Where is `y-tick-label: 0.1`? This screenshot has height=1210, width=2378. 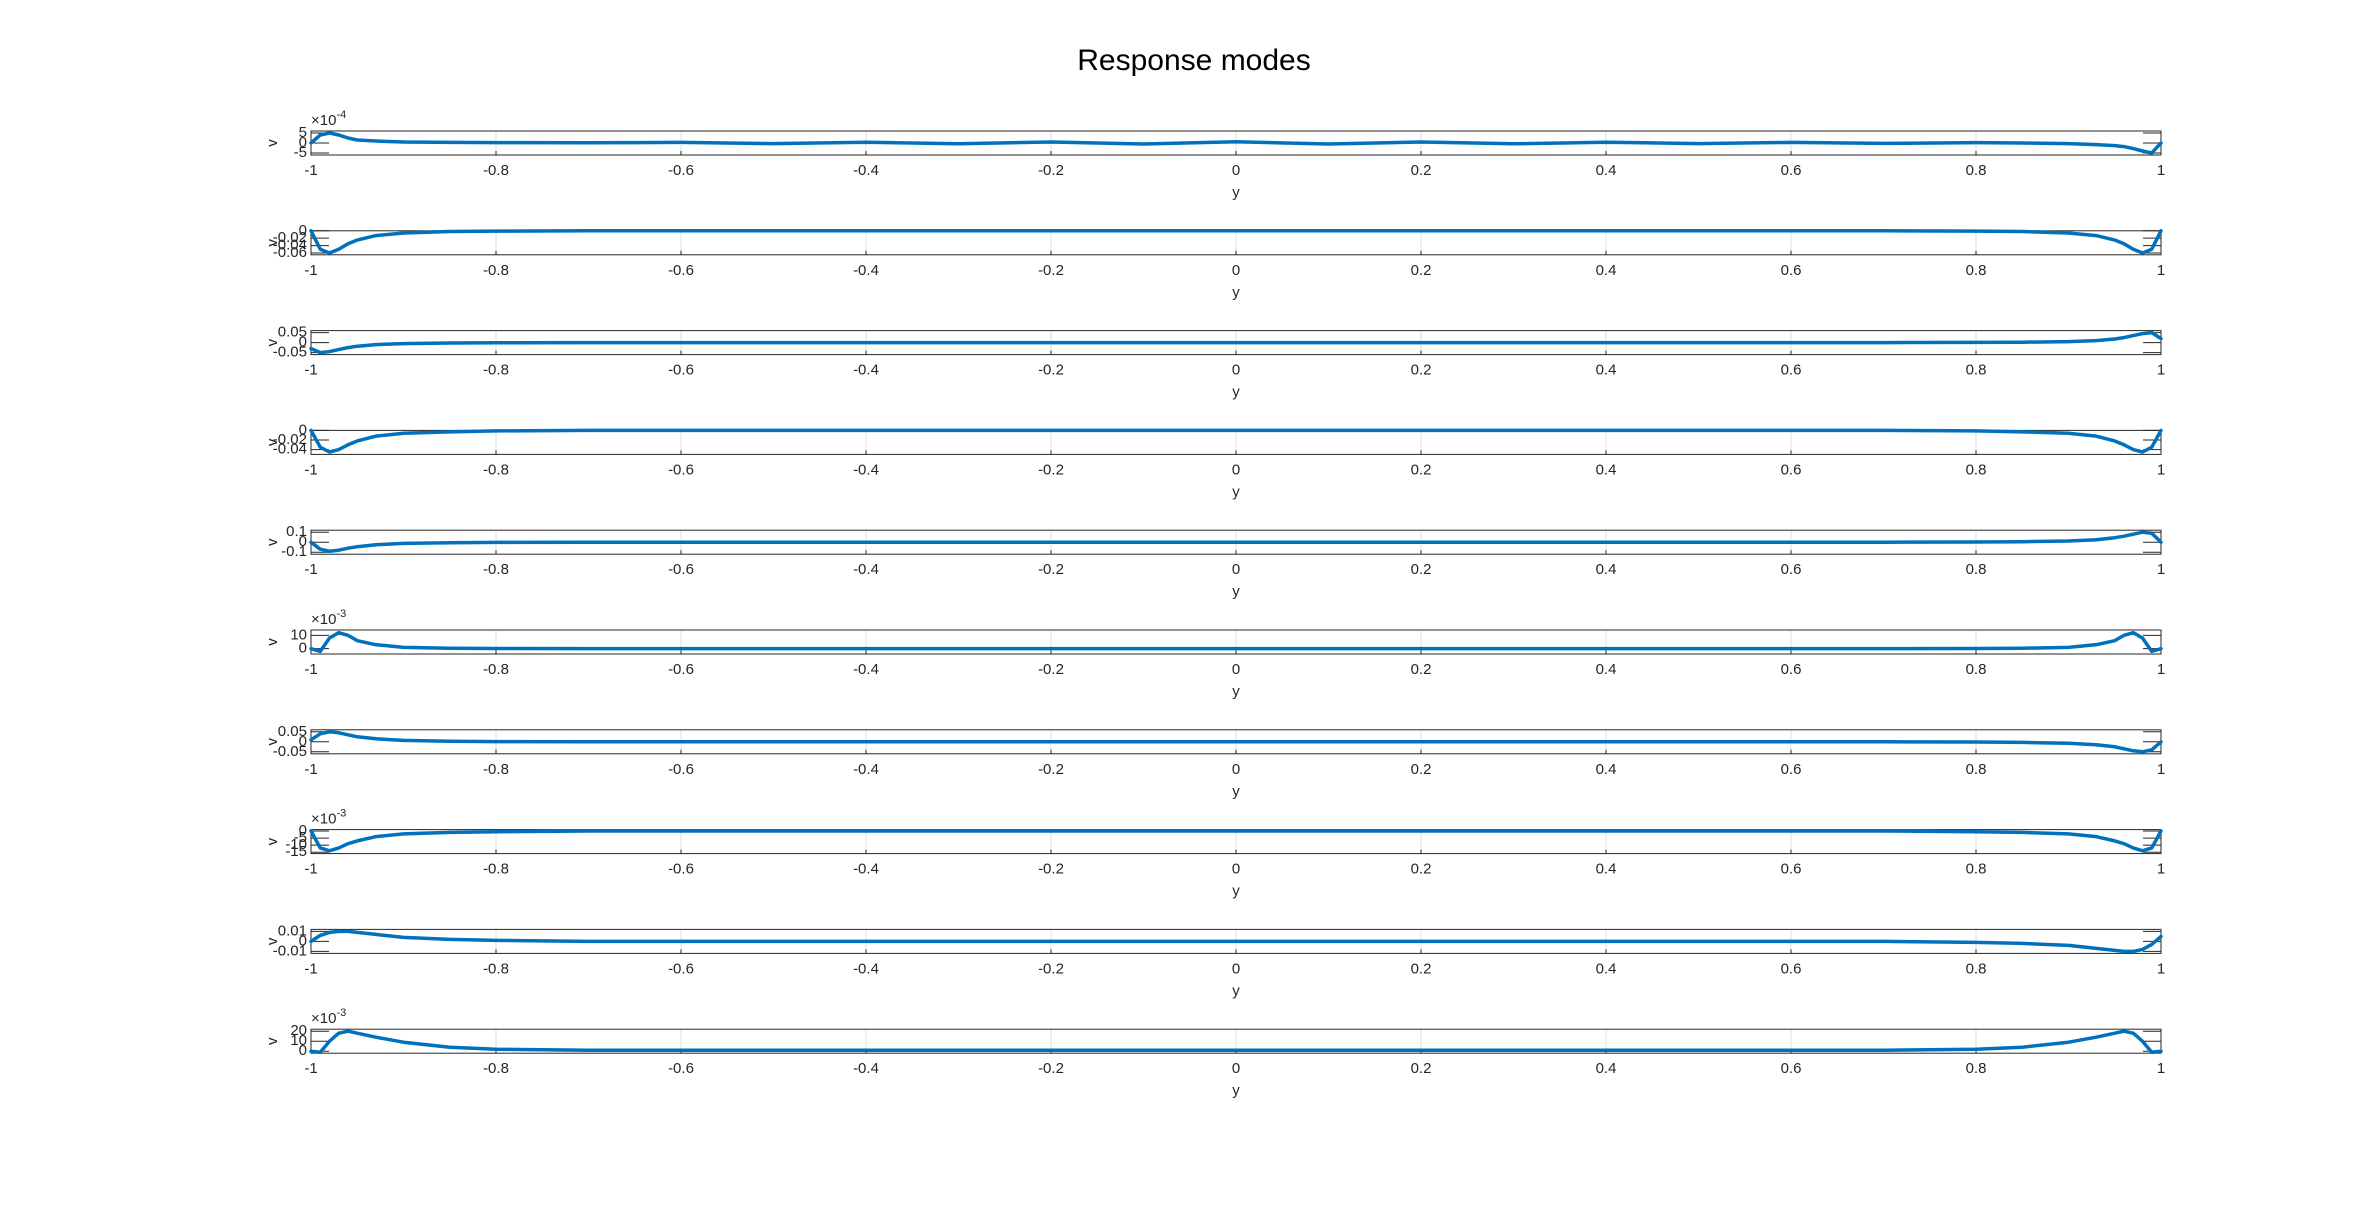 y-tick-label: 0.1 is located at coordinates (296, 531).